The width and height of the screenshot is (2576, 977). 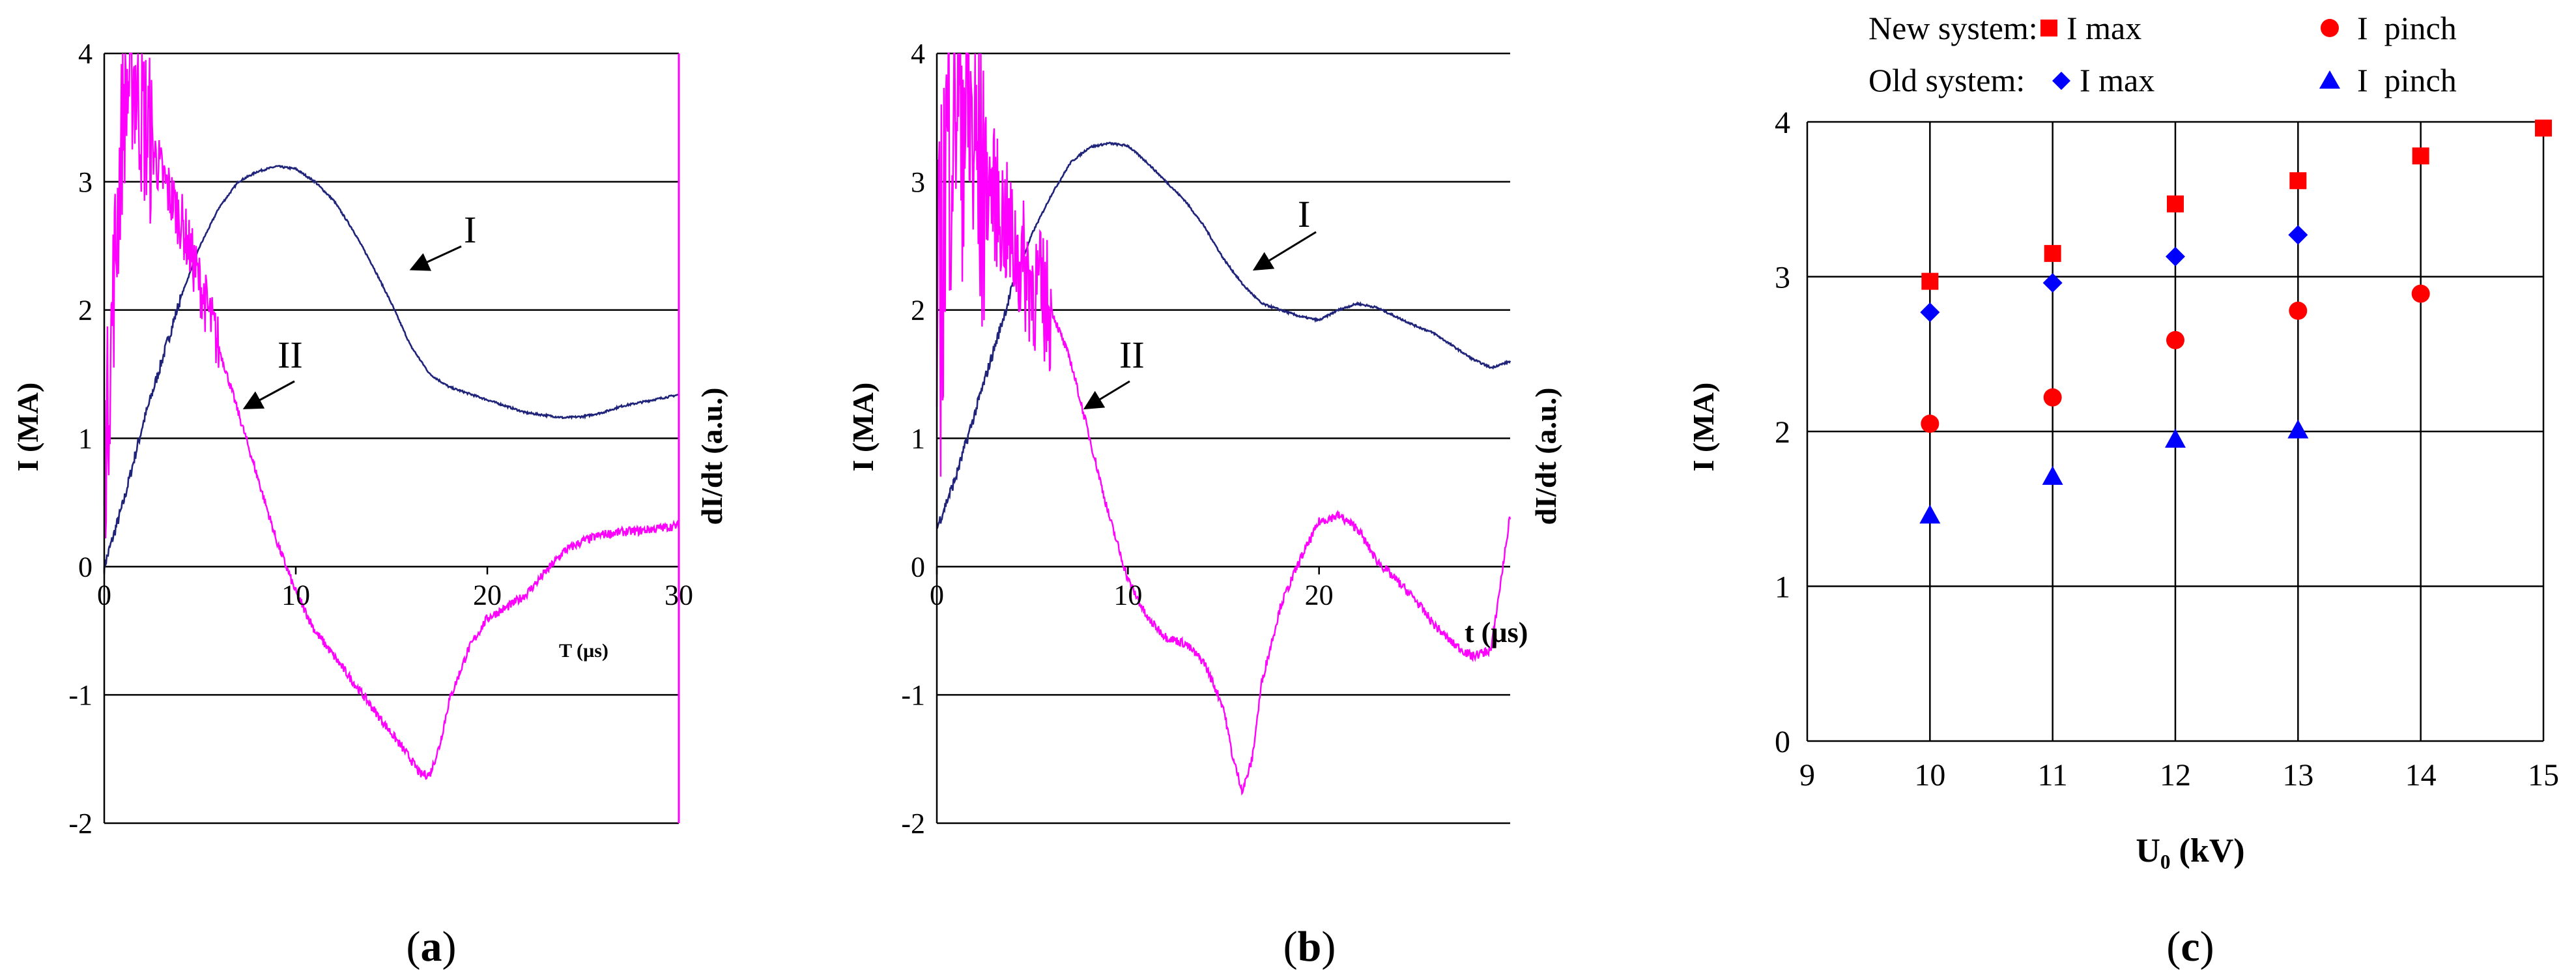 What do you see at coordinates (2190, 850) in the screenshot?
I see `panel-c-x-label: U₀ (kV)` at bounding box center [2190, 850].